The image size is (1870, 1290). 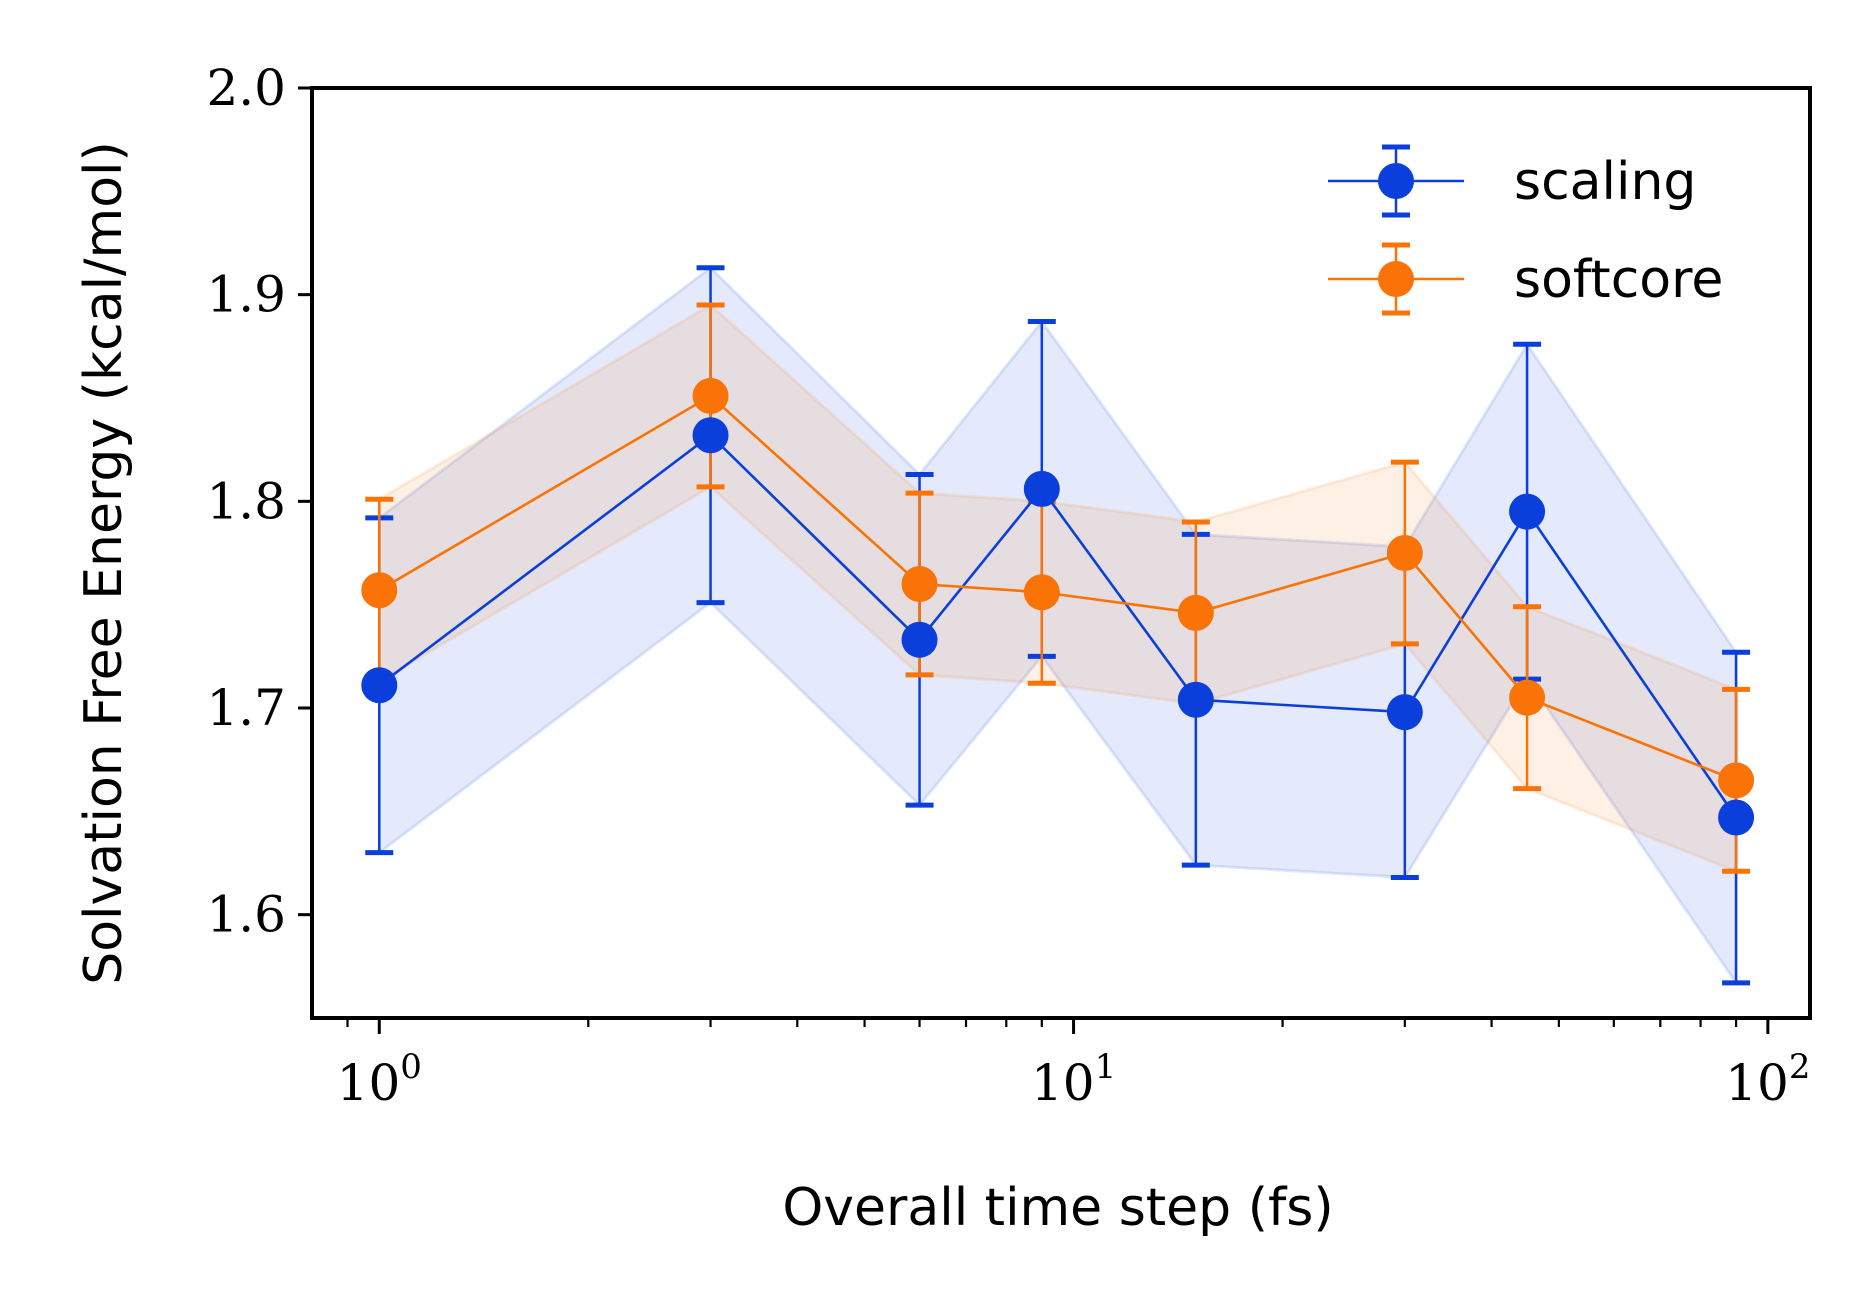 I want to click on y-tick-label: 1.6, so click(x=246, y=915).